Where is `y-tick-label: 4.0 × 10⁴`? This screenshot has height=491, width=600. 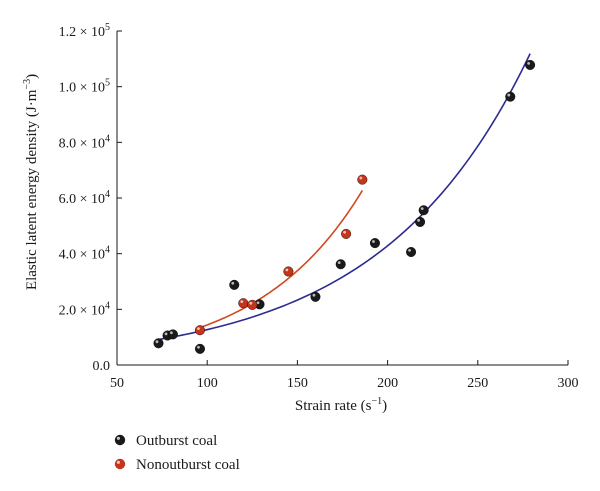 y-tick-label: 4.0 × 10⁴ is located at coordinates (84, 254).